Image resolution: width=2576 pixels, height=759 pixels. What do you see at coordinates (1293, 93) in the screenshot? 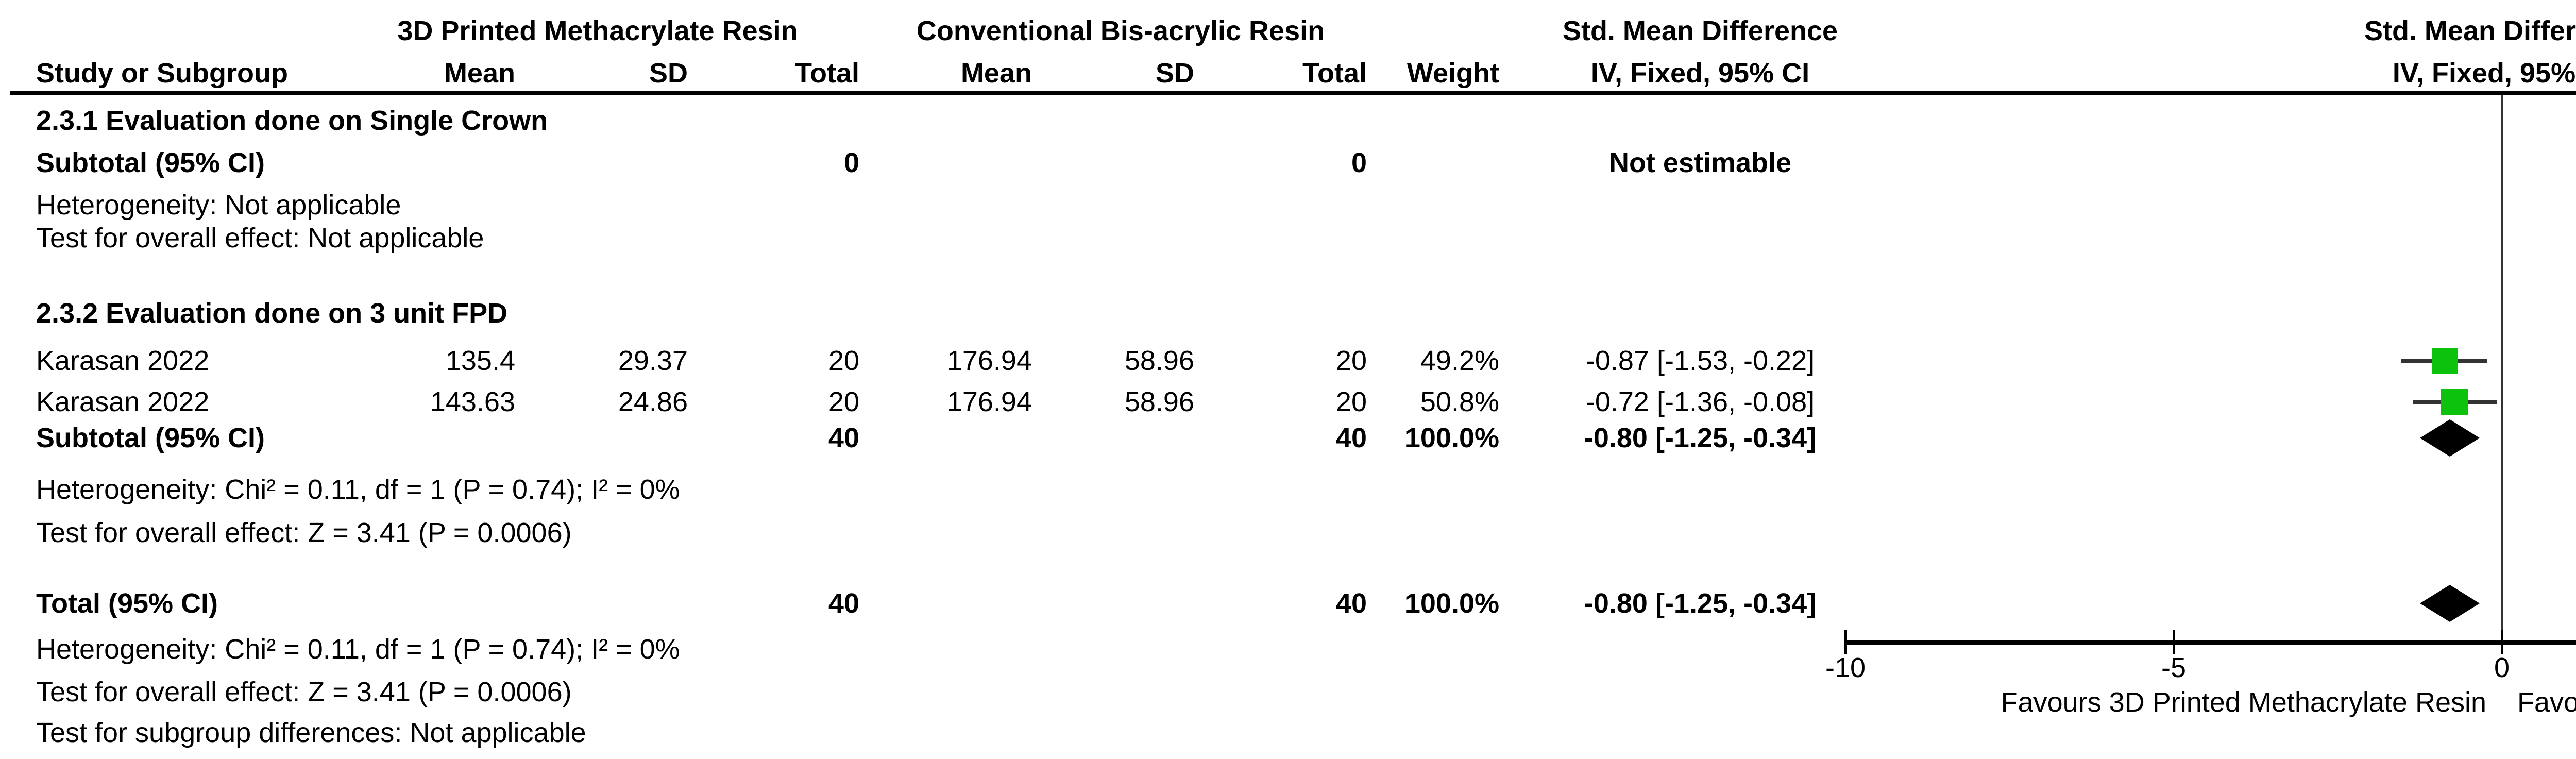
I see `header-rule` at bounding box center [1293, 93].